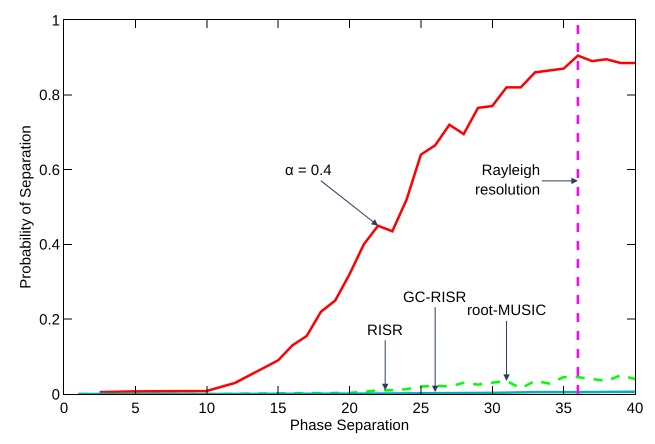 This screenshot has width=655, height=444. Describe the element at coordinates (49, 95) in the screenshot. I see `y-tick-label: 0.8` at that location.